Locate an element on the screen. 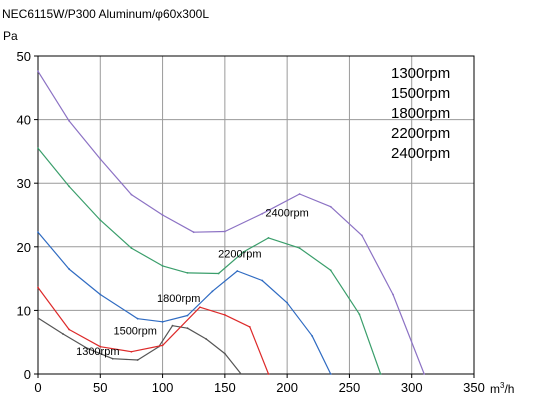 The width and height of the screenshot is (541, 413). x-tick-label: 100 is located at coordinates (163, 387).